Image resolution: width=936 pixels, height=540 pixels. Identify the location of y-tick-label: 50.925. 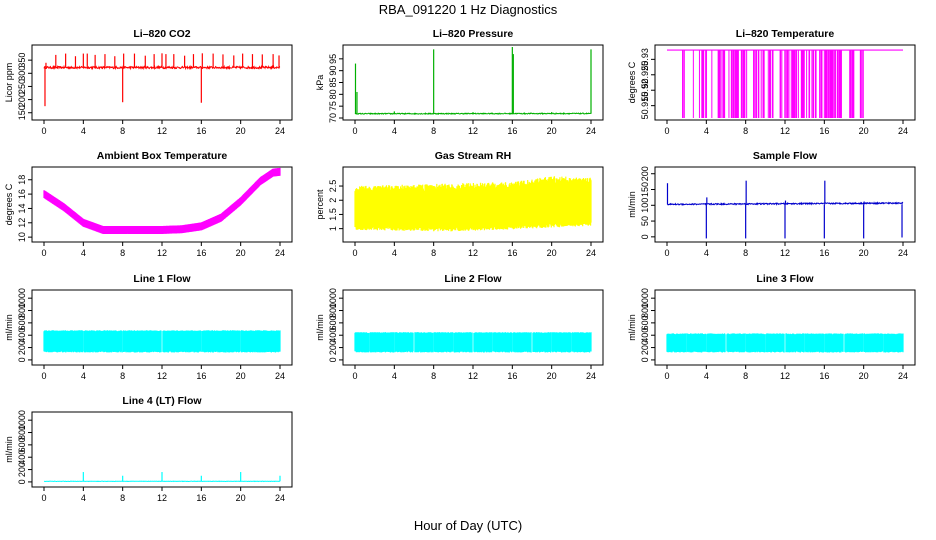
(645, 75).